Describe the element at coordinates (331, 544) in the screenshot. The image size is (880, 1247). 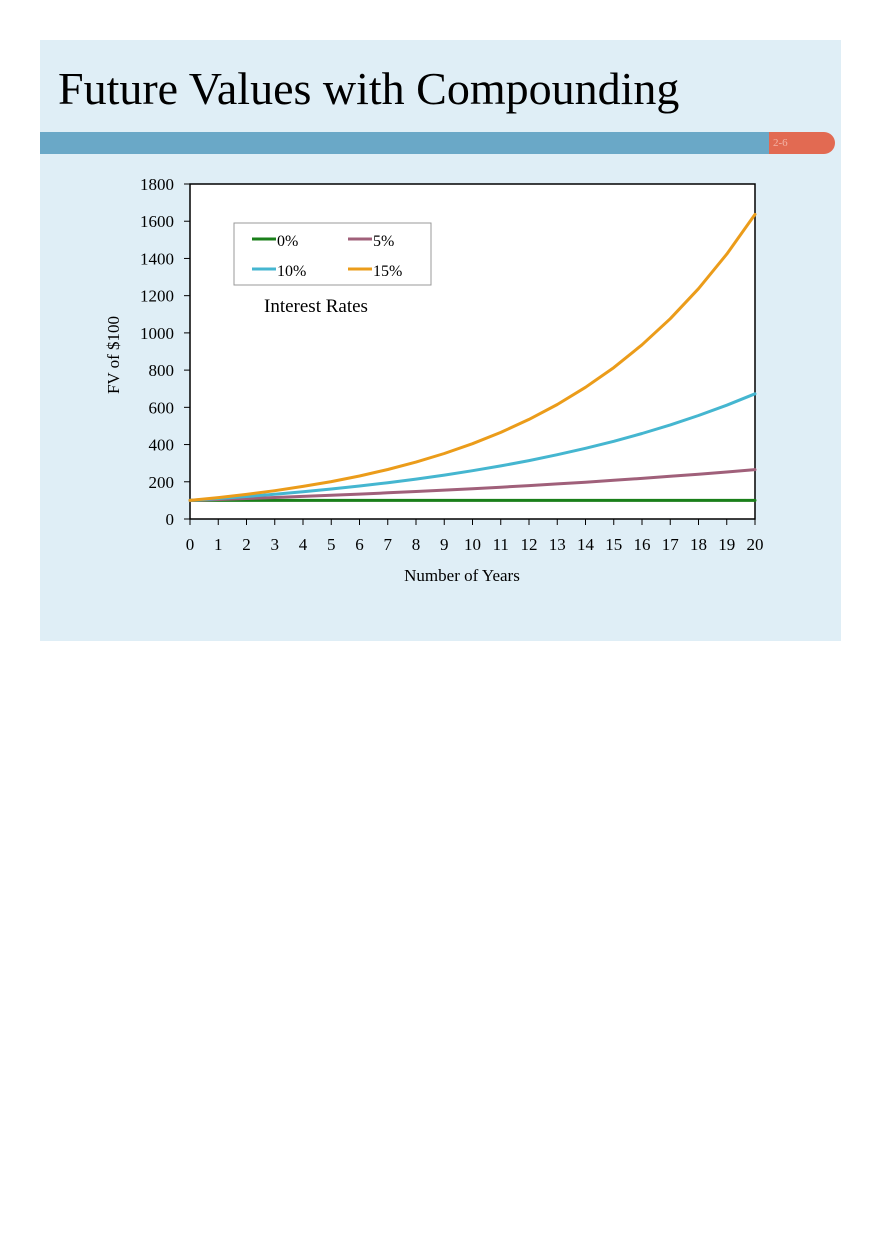
I see `x-tick-label: 5` at that location.